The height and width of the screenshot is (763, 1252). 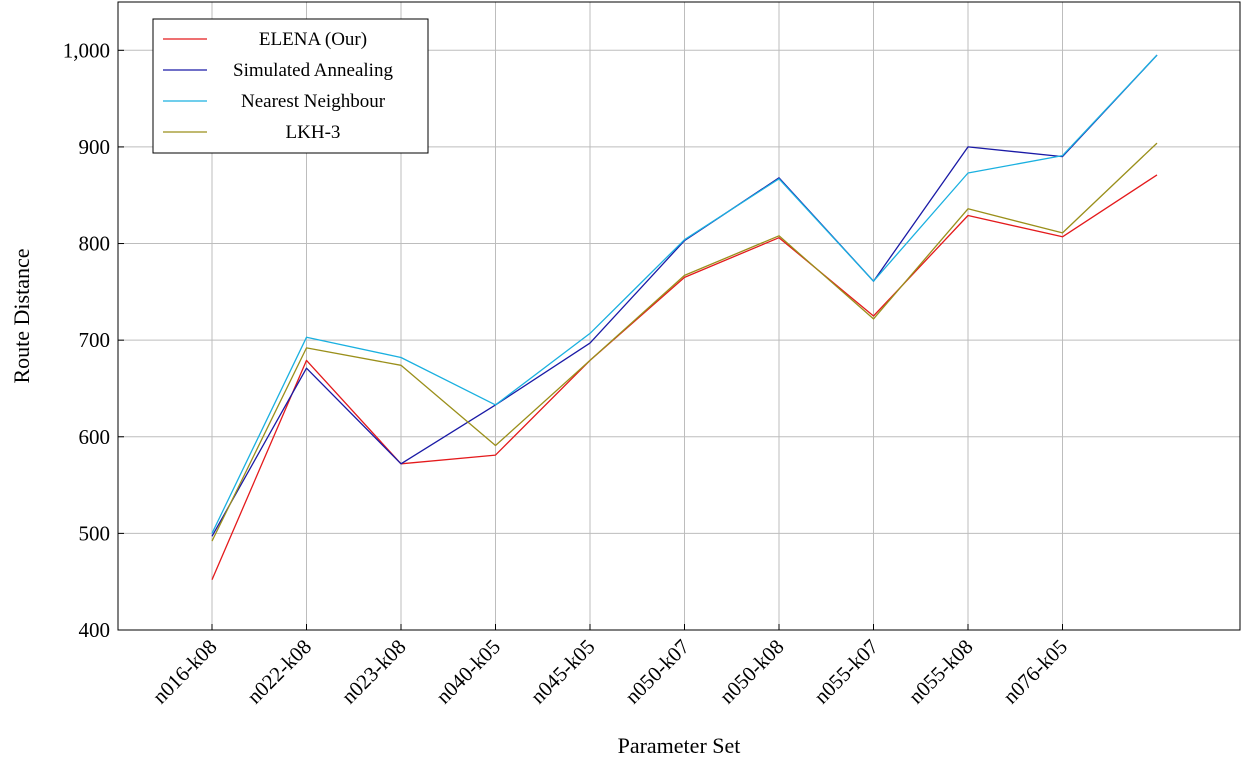 What do you see at coordinates (21, 315) in the screenshot?
I see `y-axis-title: Route Distance` at bounding box center [21, 315].